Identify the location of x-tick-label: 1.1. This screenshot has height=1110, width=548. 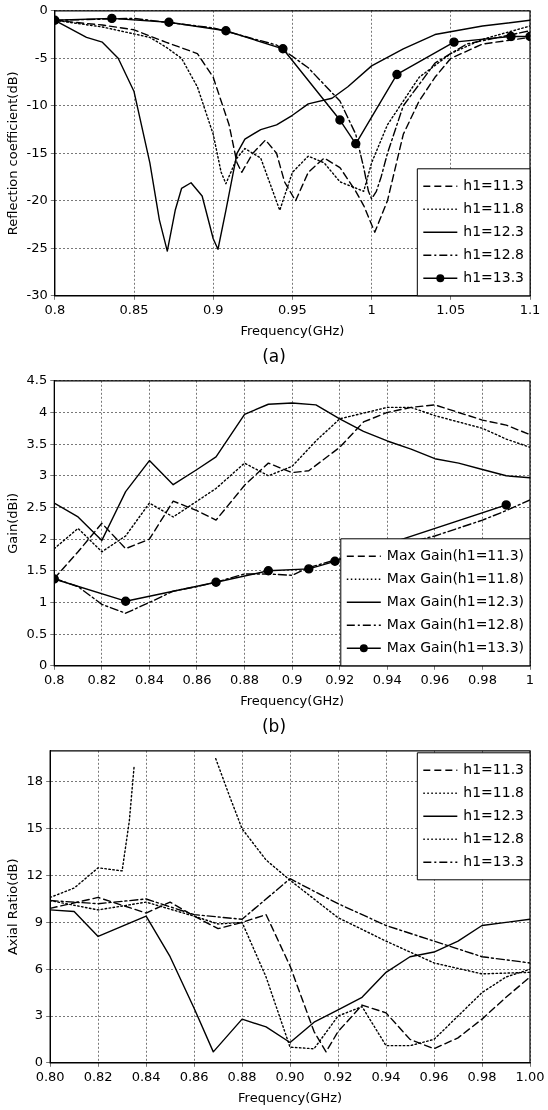
(530, 309).